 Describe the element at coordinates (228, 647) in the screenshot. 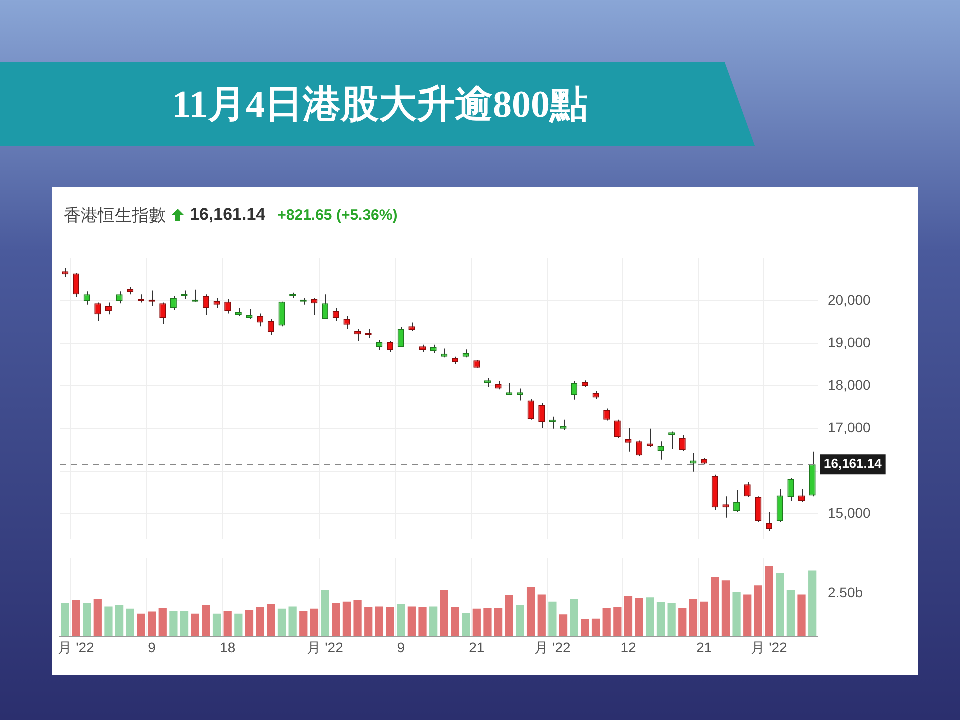

I see `x-tick-label: 18` at that location.